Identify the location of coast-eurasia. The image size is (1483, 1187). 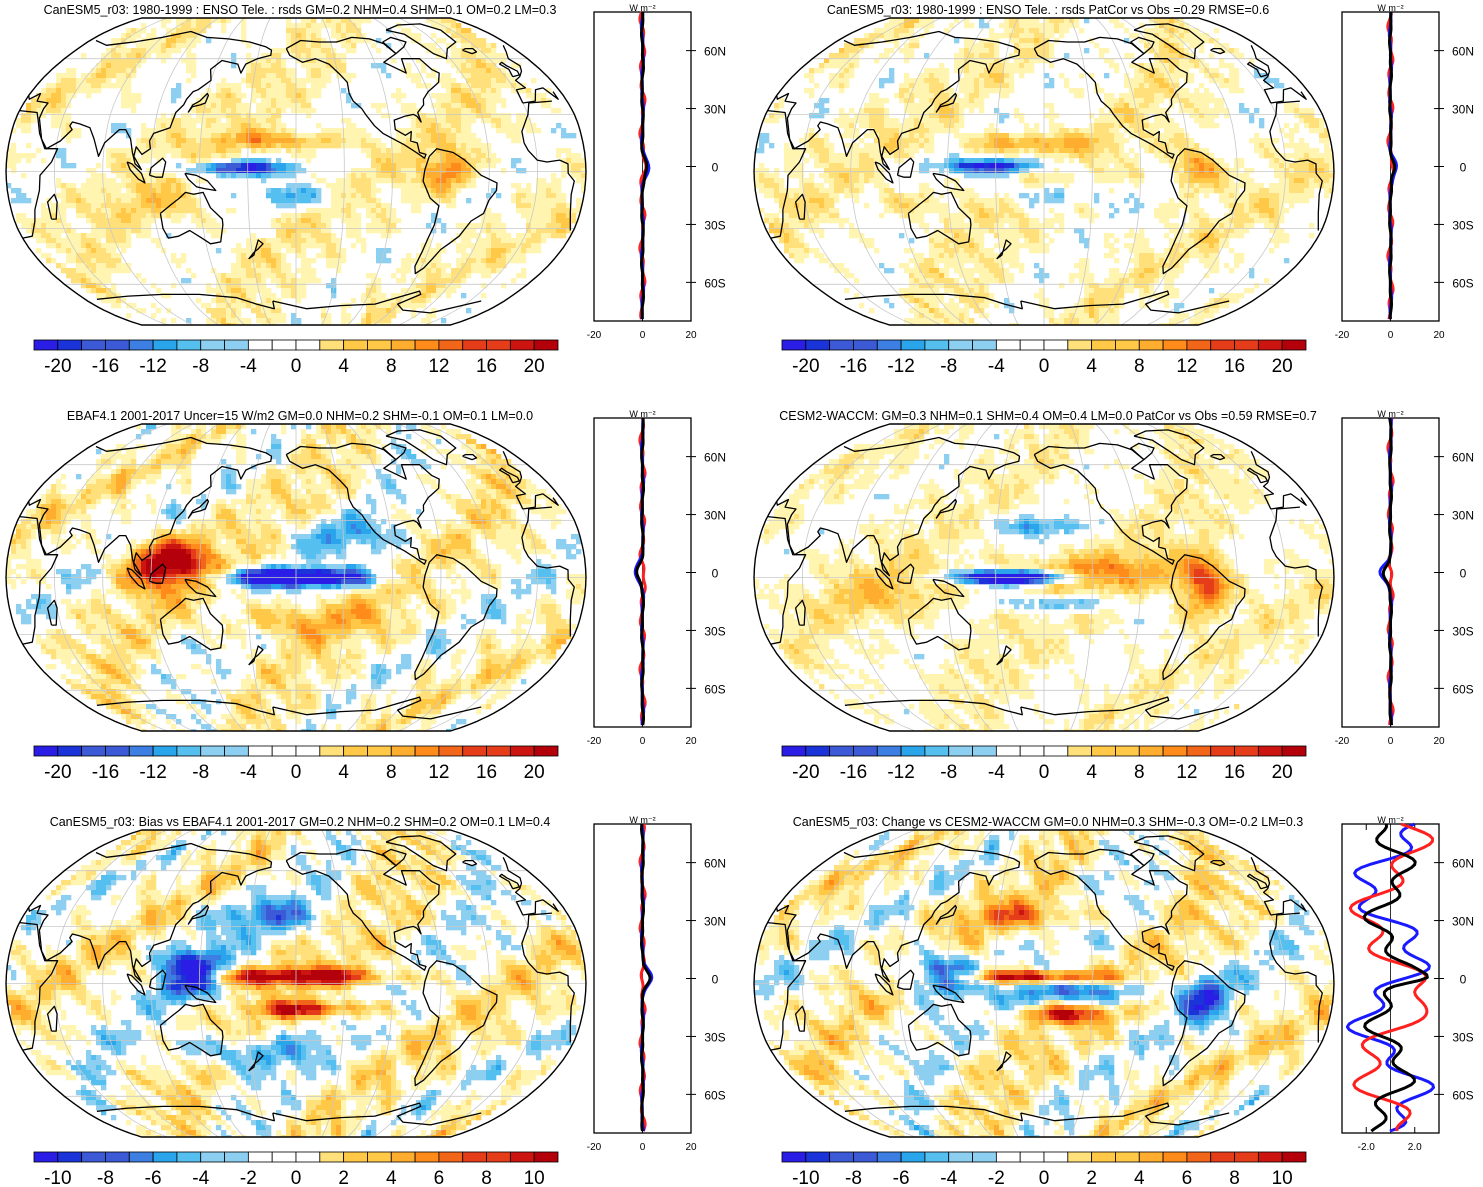
(1041, 506).